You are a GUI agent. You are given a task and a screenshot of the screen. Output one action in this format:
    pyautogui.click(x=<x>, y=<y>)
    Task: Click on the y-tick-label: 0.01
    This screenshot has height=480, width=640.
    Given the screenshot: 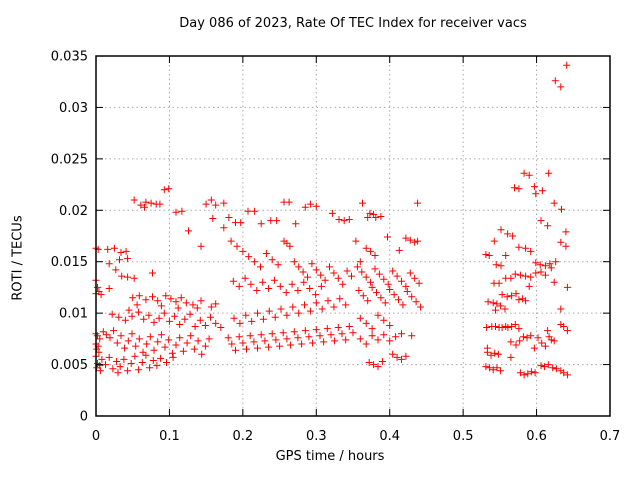 What is the action you would take?
    pyautogui.click(x=73, y=314)
    